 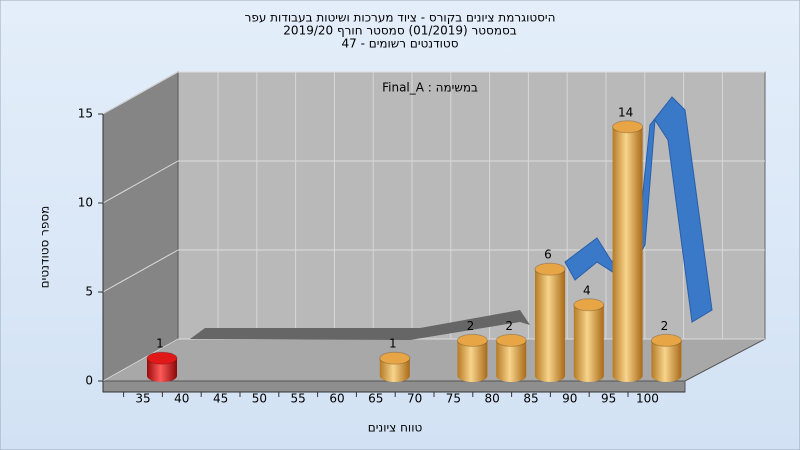 What do you see at coordinates (45, 247) in the screenshot?
I see `y-axis-title: מספר סטודנטים` at bounding box center [45, 247].